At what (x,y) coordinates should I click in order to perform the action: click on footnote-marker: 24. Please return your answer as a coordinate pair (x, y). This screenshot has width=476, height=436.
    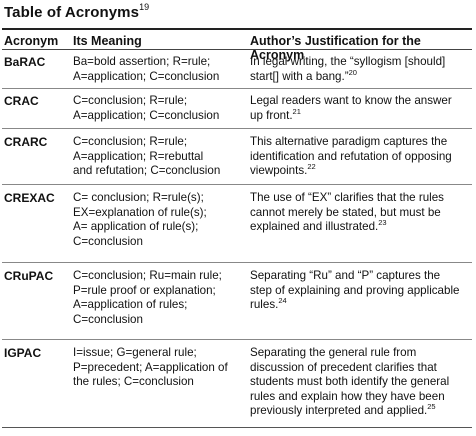
    Looking at the image, I should click on (282, 301).